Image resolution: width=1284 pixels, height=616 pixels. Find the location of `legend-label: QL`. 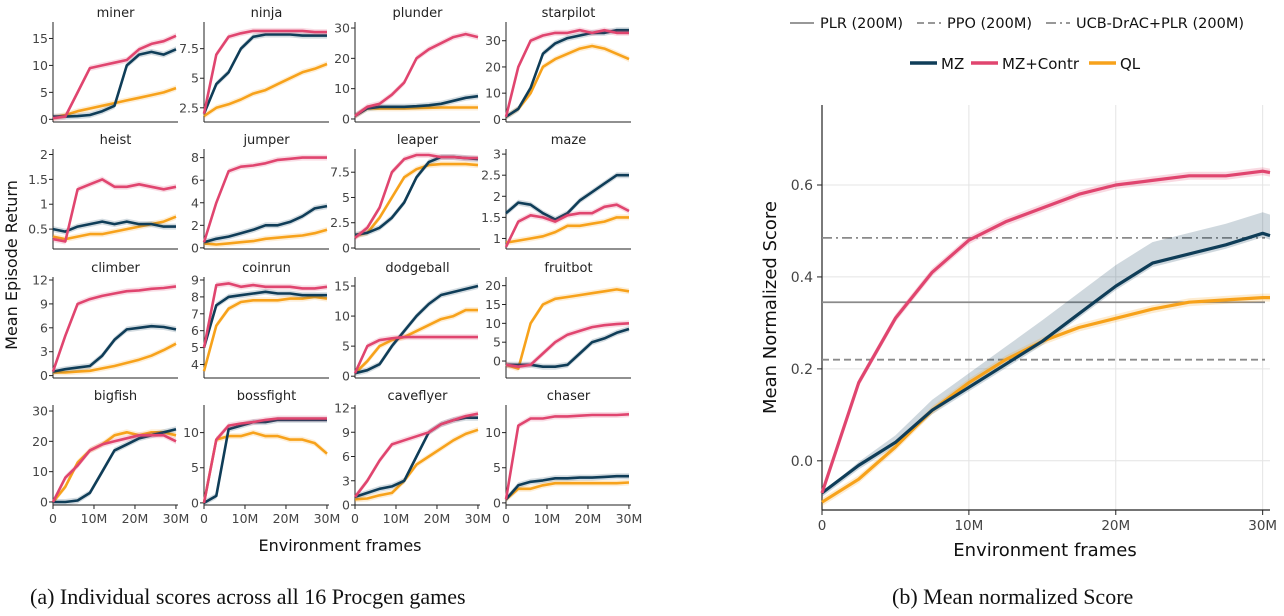

legend-label: QL is located at coordinates (1130, 64).